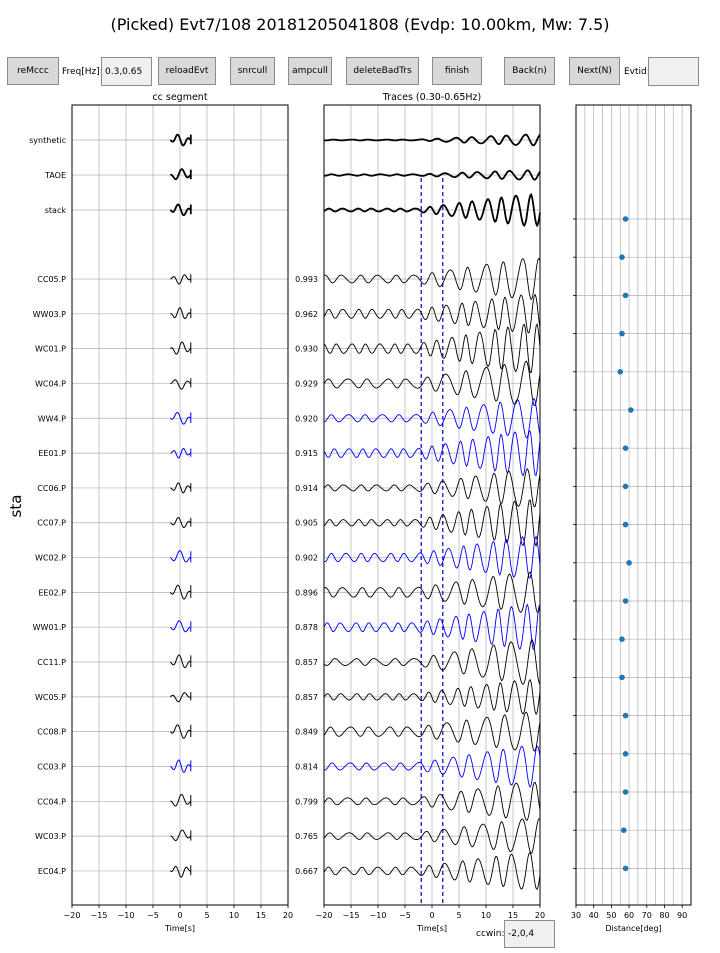 This screenshot has height=953, width=720. I want to click on x-tick-label: 40, so click(594, 915).